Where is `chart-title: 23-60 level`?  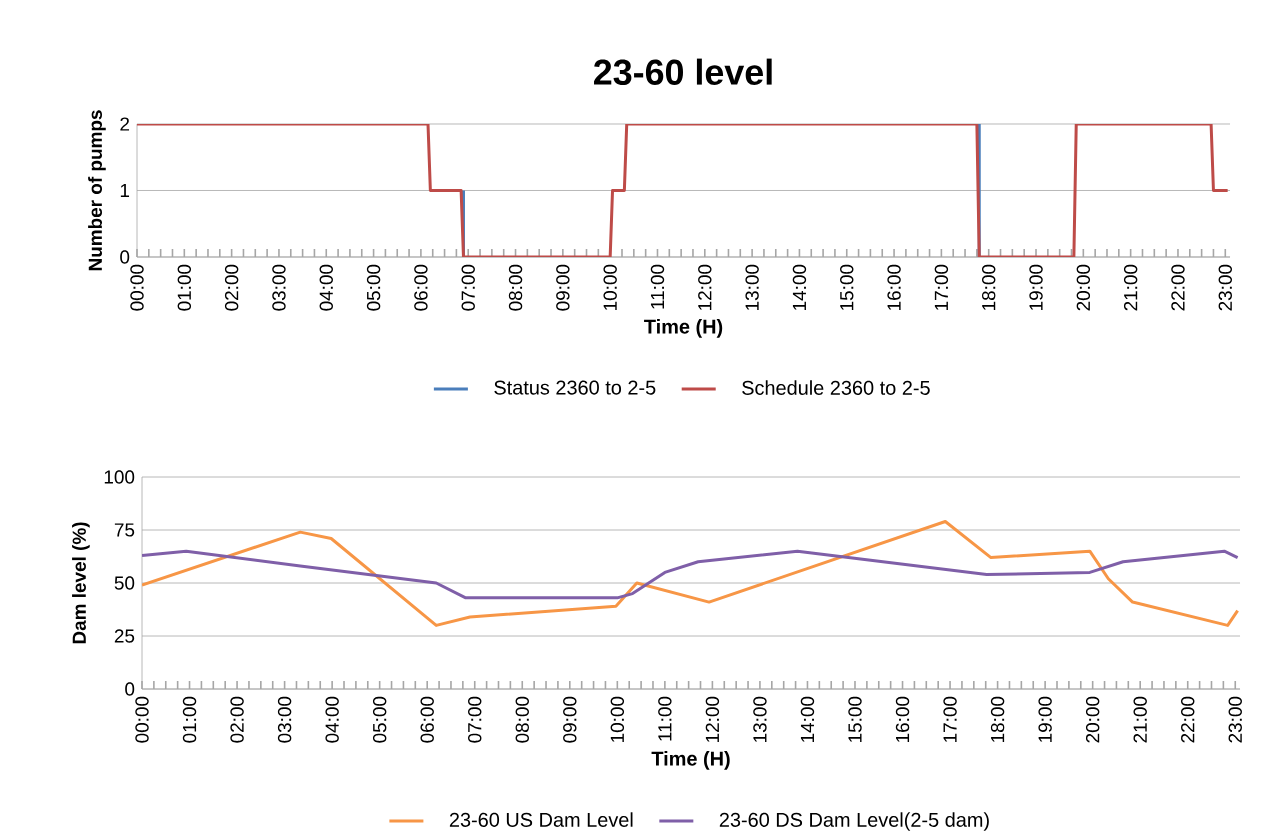 chart-title: 23-60 level is located at coordinates (683, 71).